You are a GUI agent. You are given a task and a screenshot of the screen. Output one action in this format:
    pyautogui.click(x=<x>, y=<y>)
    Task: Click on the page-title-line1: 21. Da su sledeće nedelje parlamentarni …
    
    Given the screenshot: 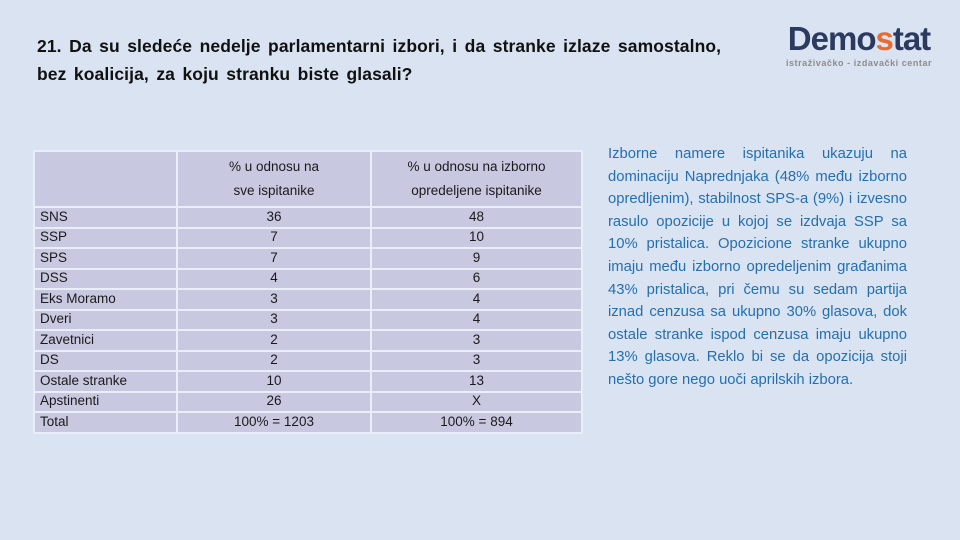 What is the action you would take?
    pyautogui.click(x=379, y=46)
    